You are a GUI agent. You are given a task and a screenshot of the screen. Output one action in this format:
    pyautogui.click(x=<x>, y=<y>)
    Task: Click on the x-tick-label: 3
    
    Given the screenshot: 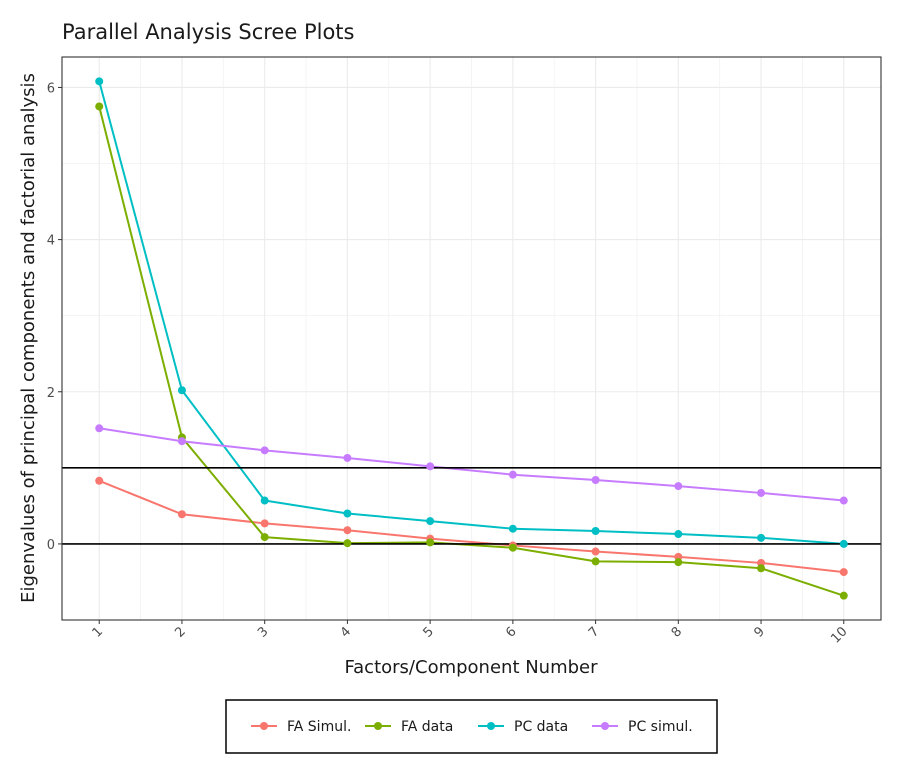 What is the action you would take?
    pyautogui.click(x=263, y=632)
    